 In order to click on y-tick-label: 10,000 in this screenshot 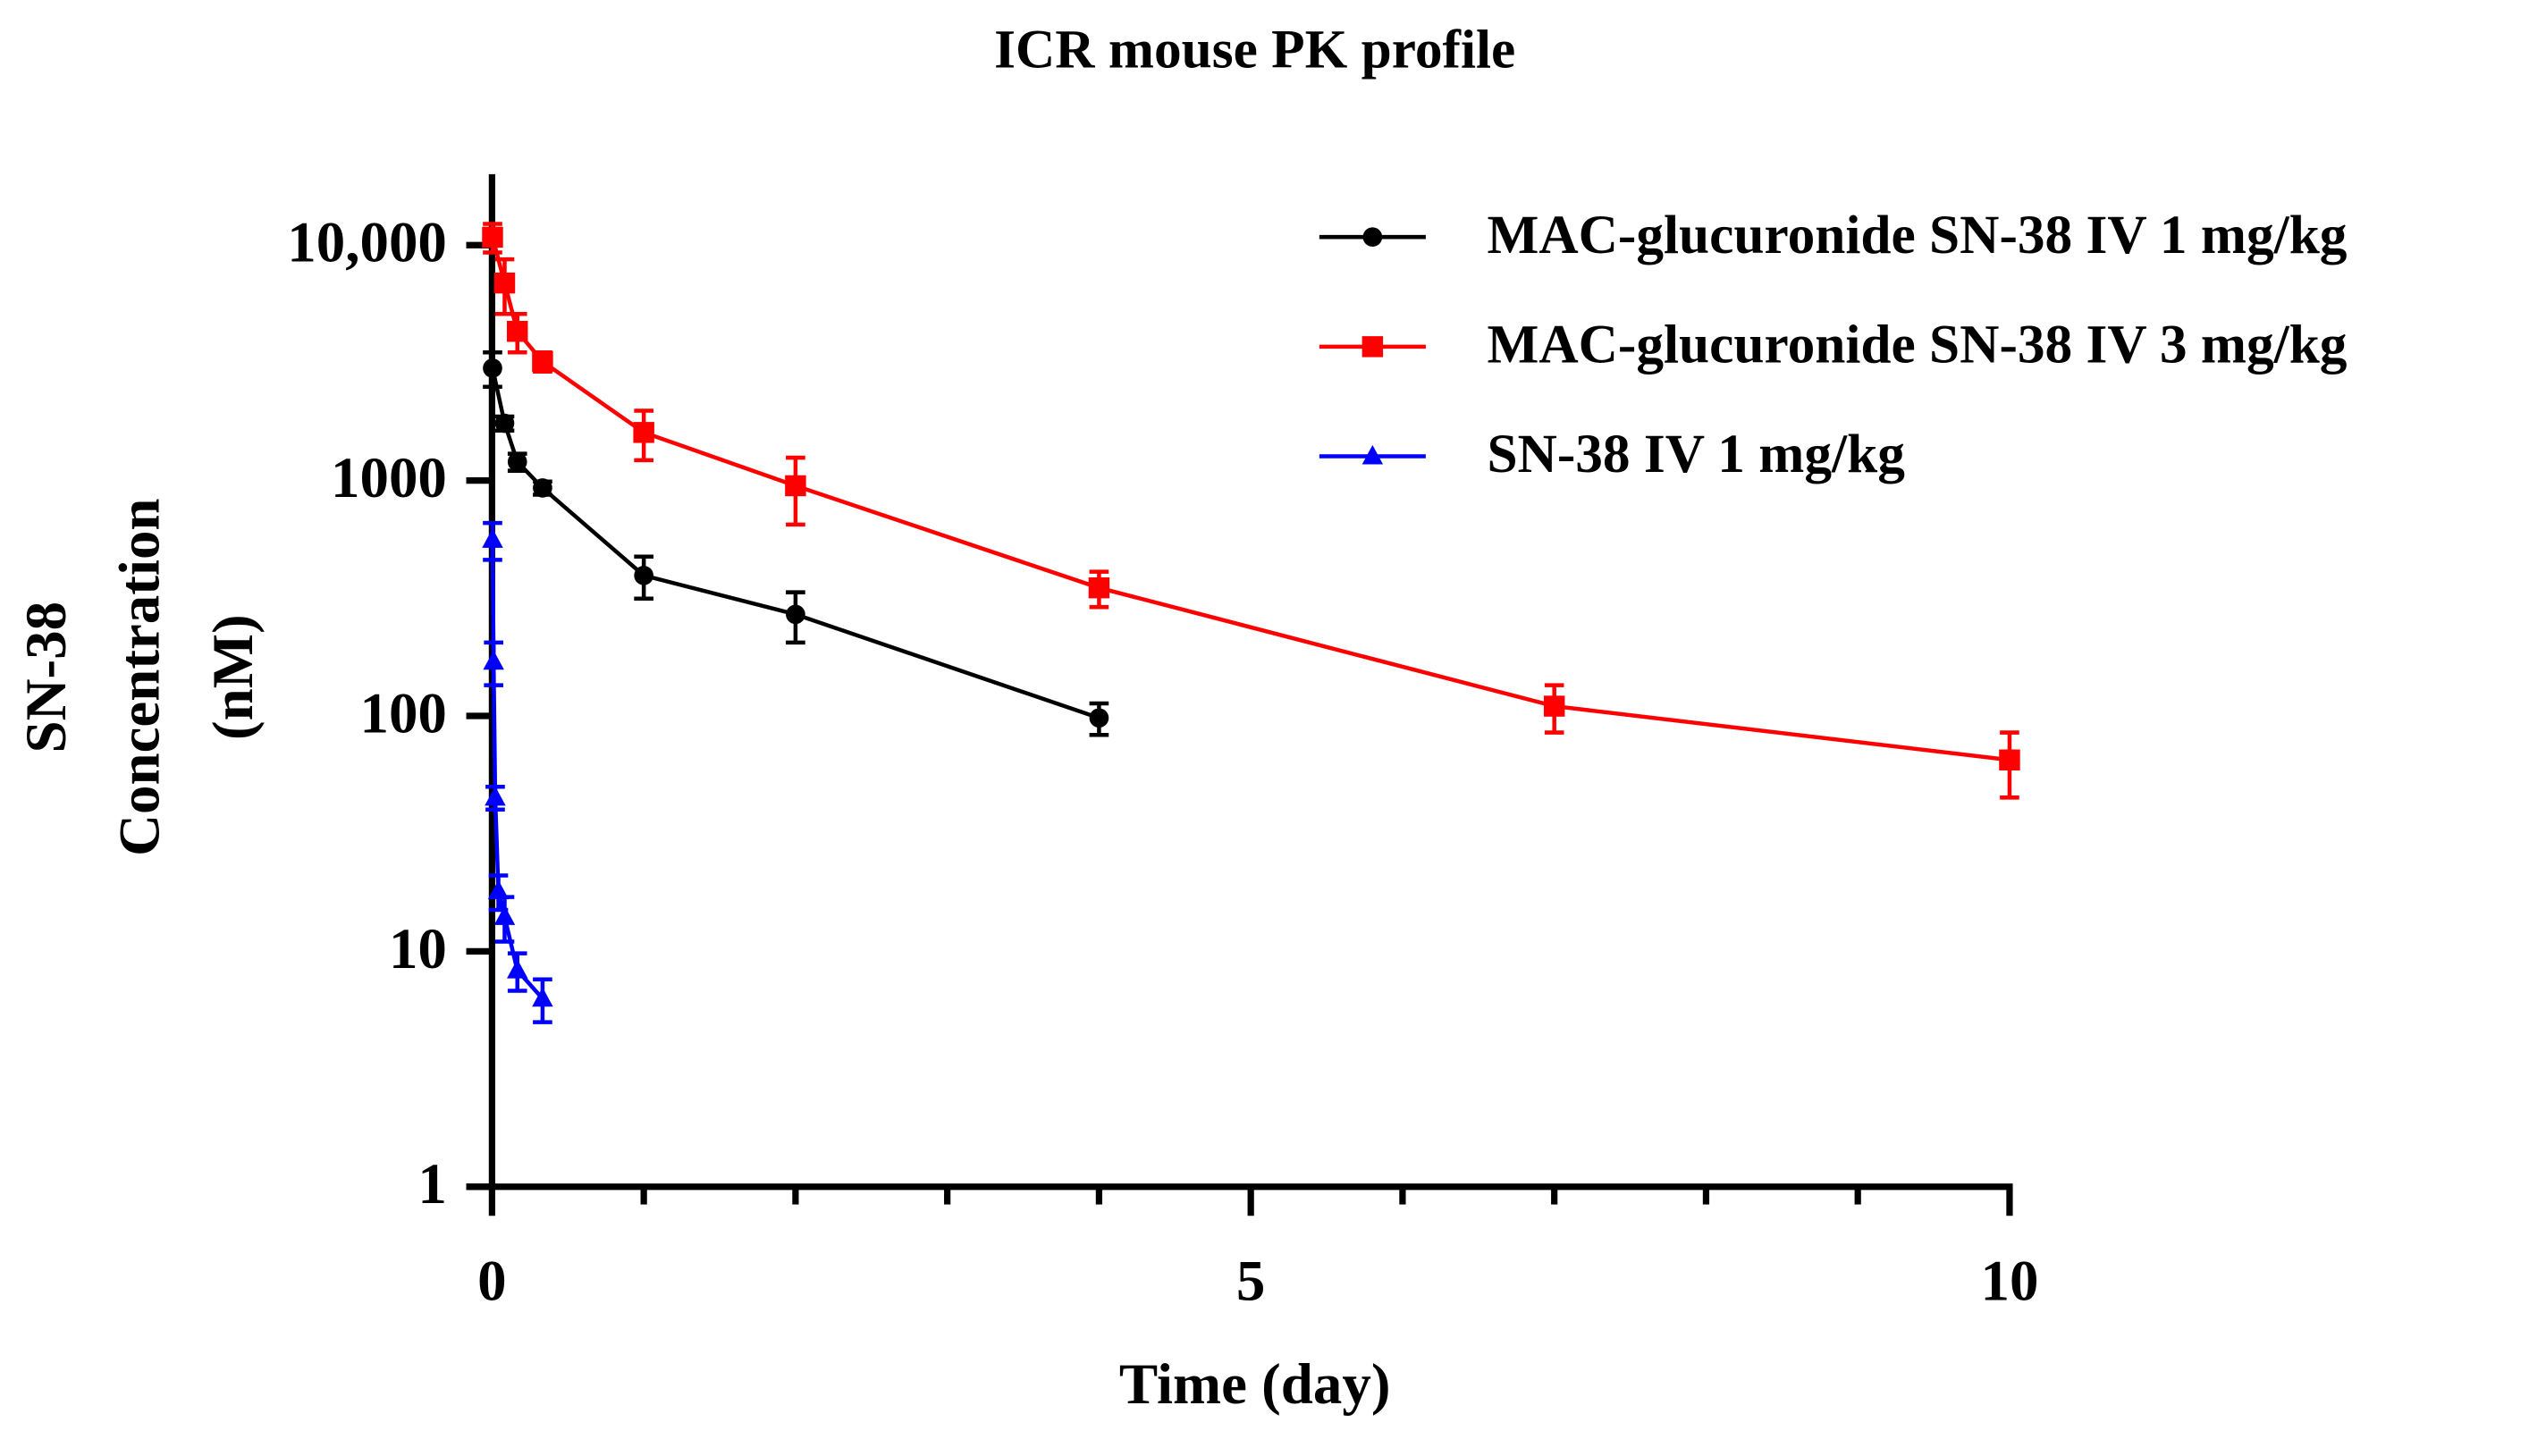, I will do `click(367, 243)`.